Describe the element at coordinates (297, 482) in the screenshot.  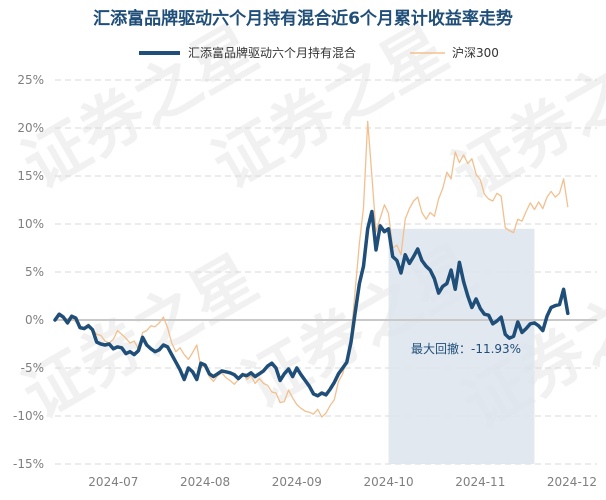
I see `x-tick-label: 2024-09` at that location.